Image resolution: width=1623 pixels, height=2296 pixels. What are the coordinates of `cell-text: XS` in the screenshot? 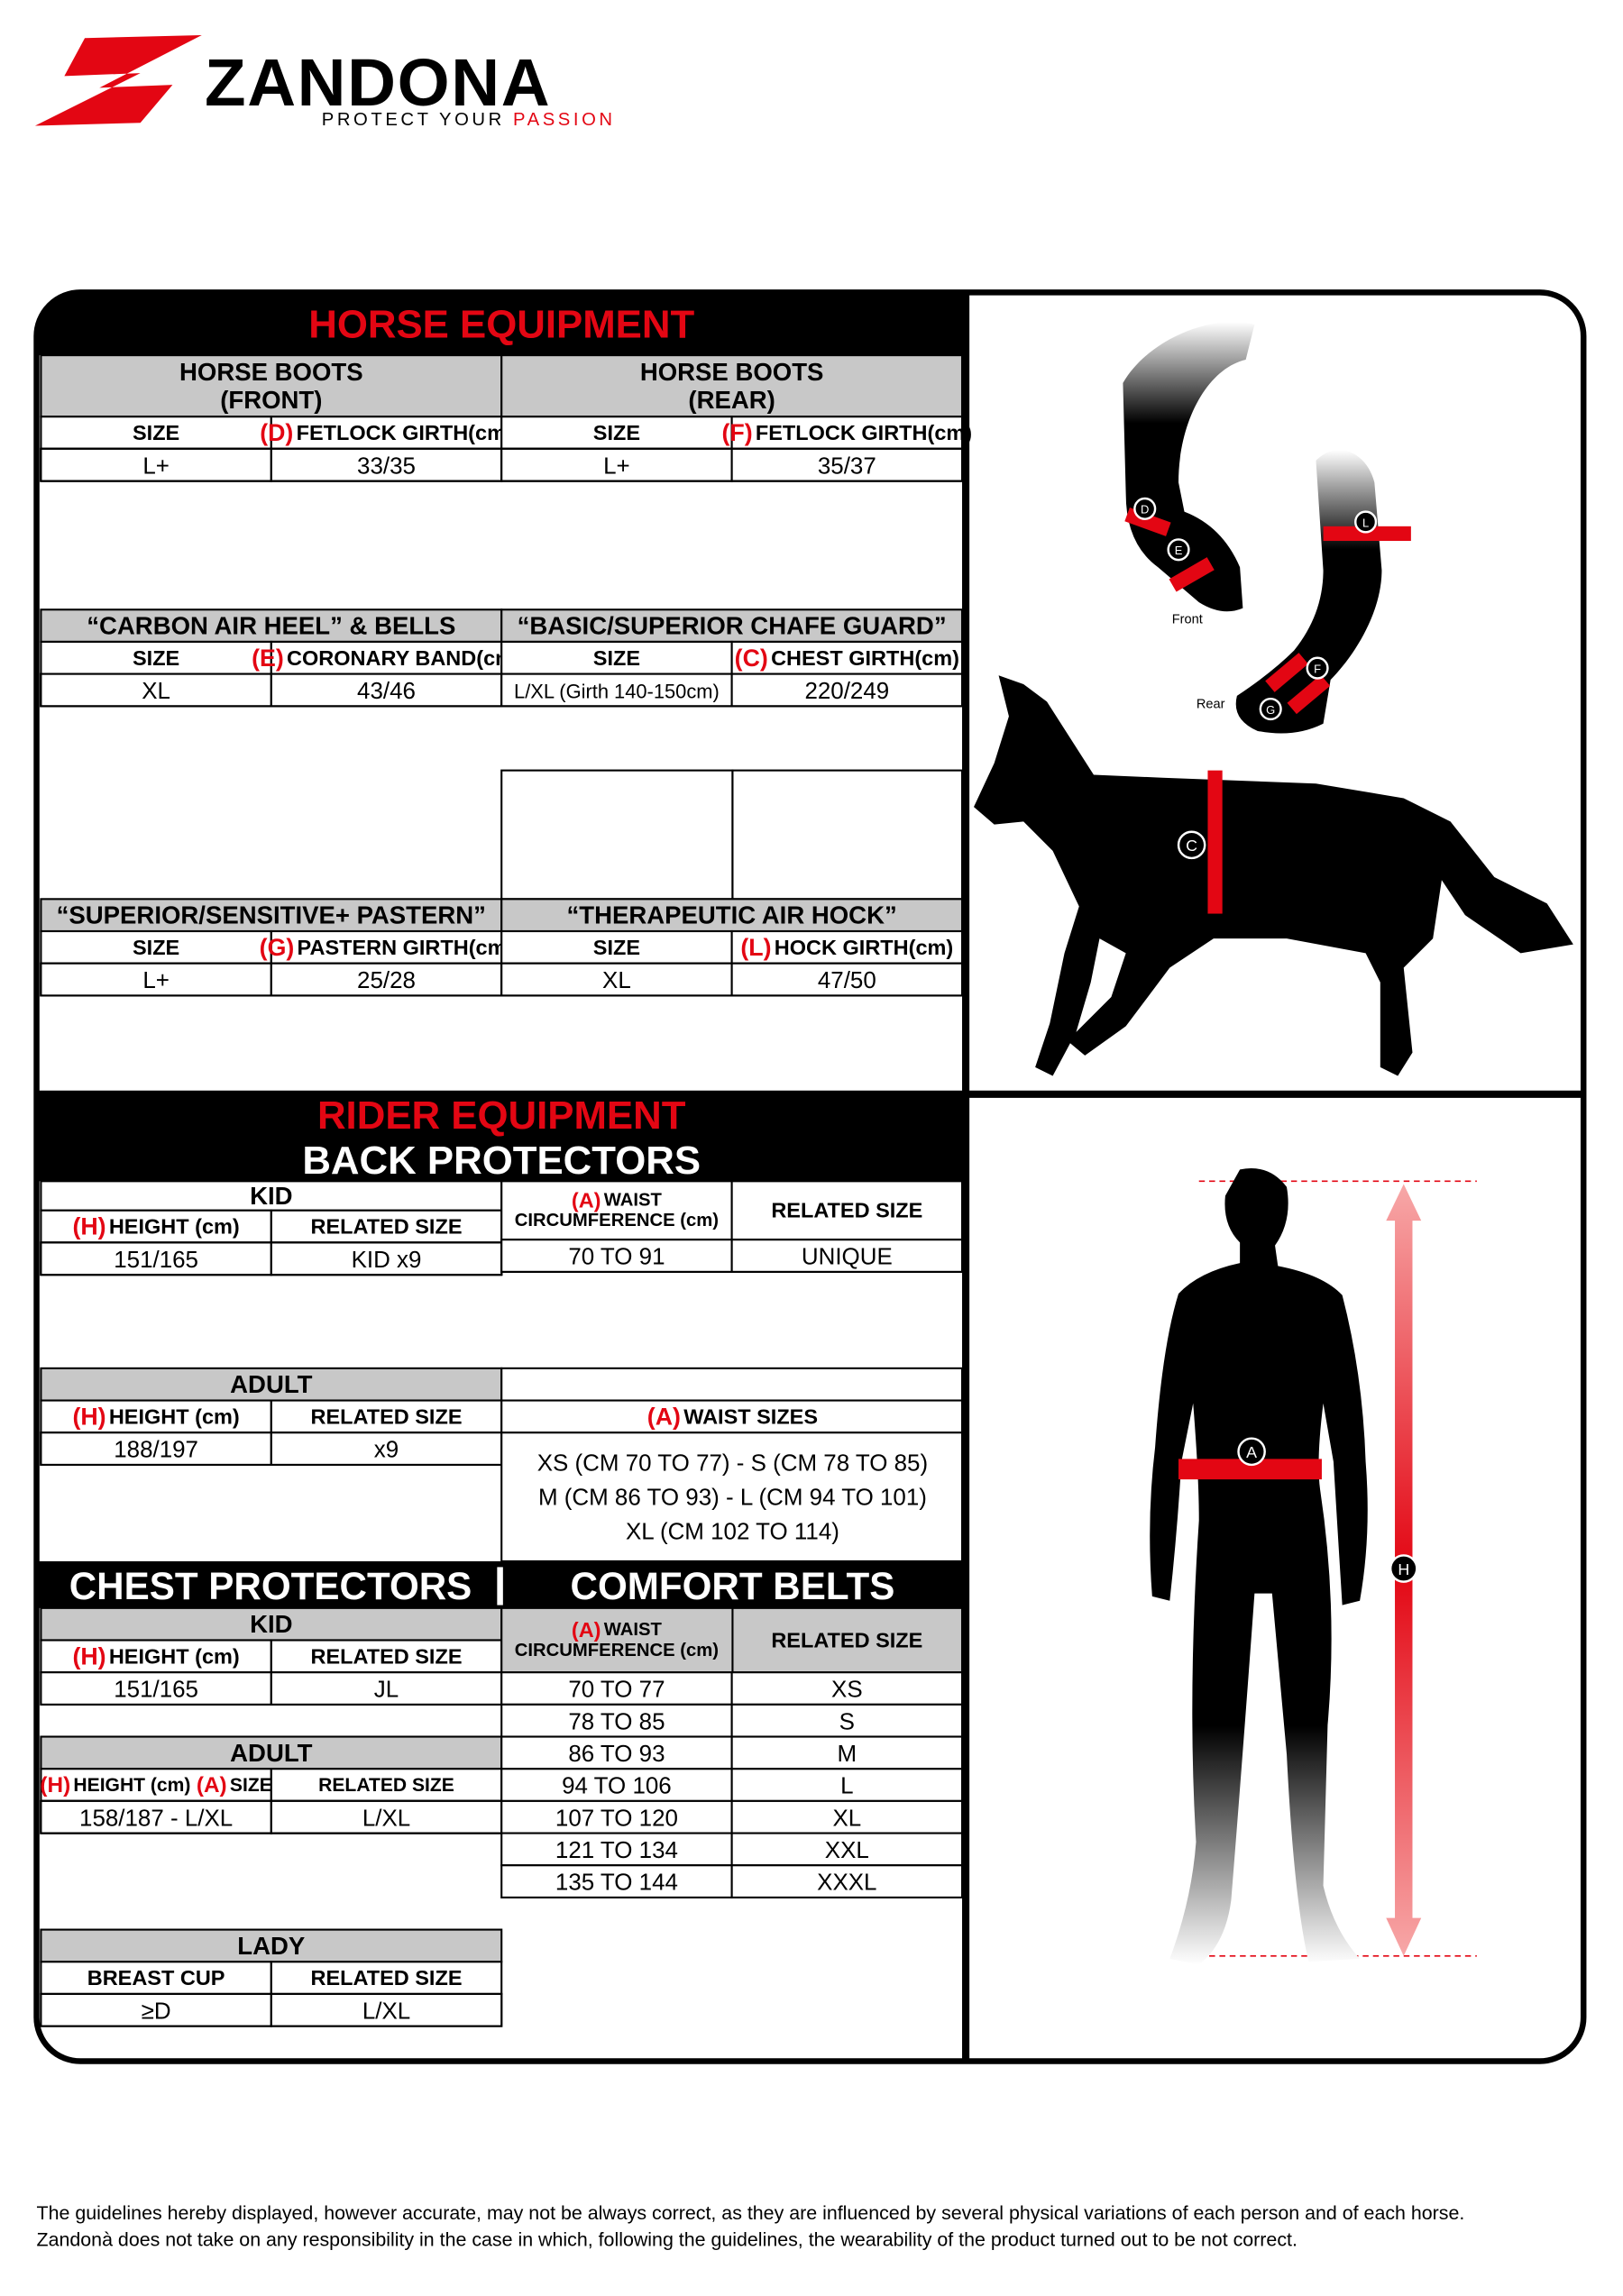 It's located at (847, 1690).